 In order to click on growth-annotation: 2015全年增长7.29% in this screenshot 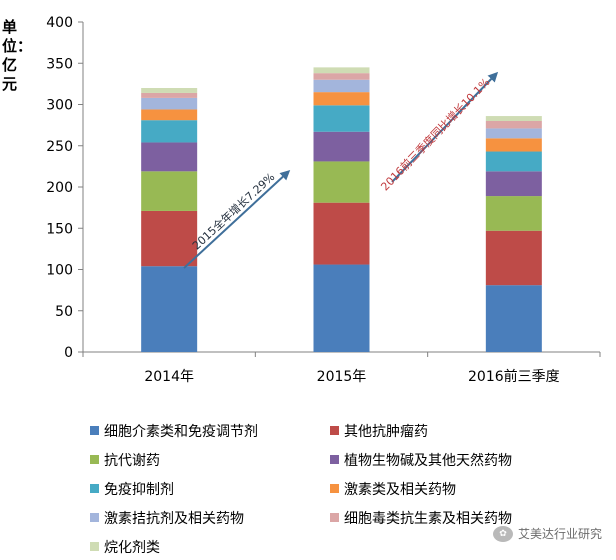, I will do `click(233, 211)`.